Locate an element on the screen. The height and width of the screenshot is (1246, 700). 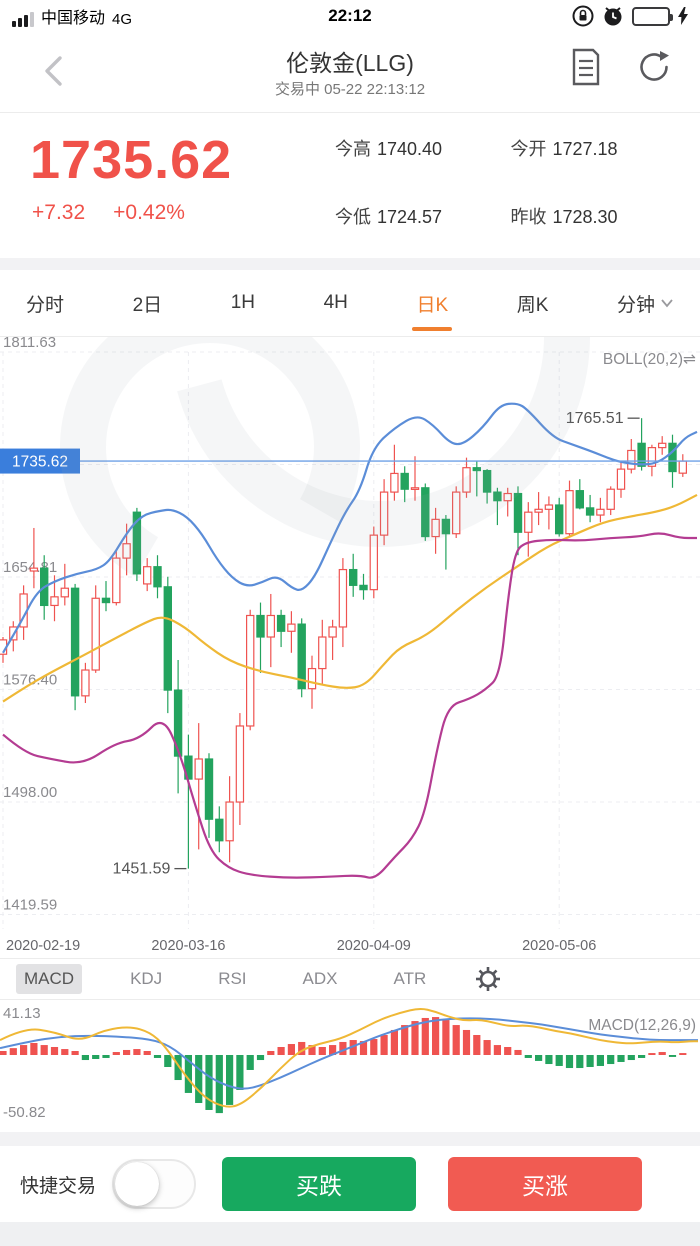
indicator-tab-bar: MACD KDJ RSI ADX ATR is located at coordinates (350, 979).